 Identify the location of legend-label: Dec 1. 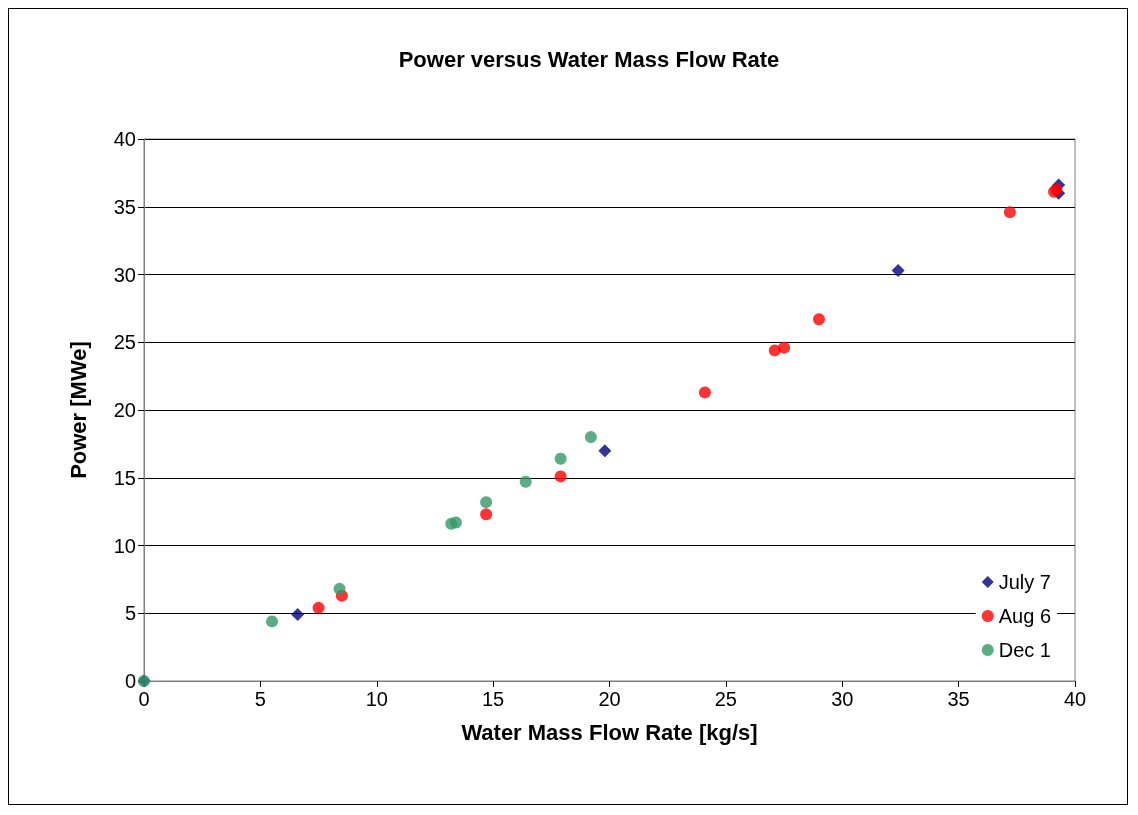
(1024, 650).